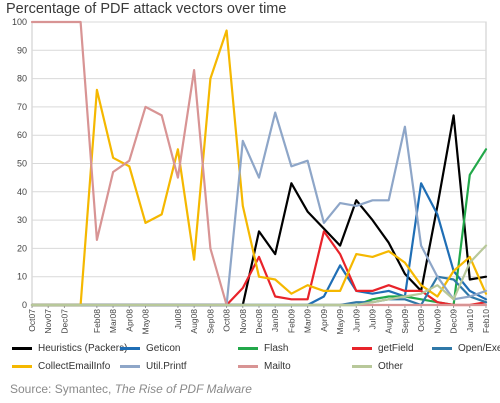  Describe the element at coordinates (22, 277) in the screenshot. I see `y-tick-label: 10` at that location.